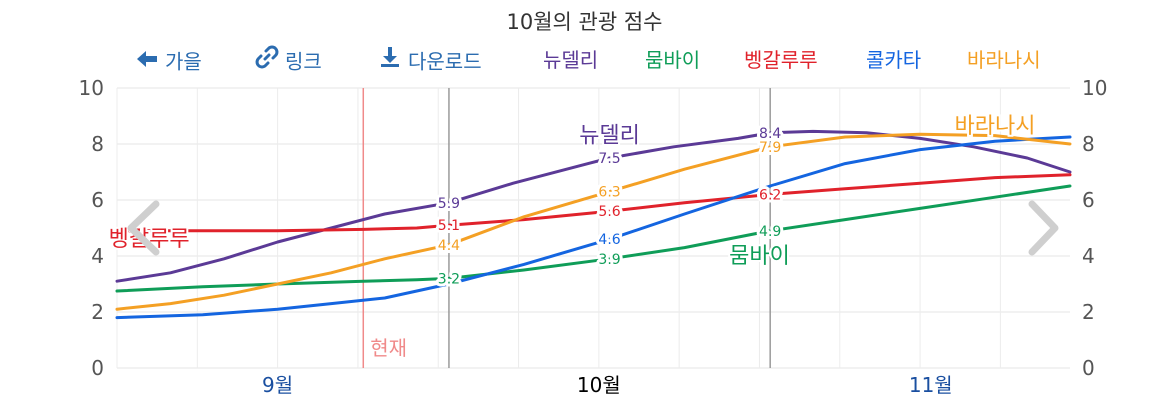  I want to click on download-button-label: 다운로드, so click(445, 61).